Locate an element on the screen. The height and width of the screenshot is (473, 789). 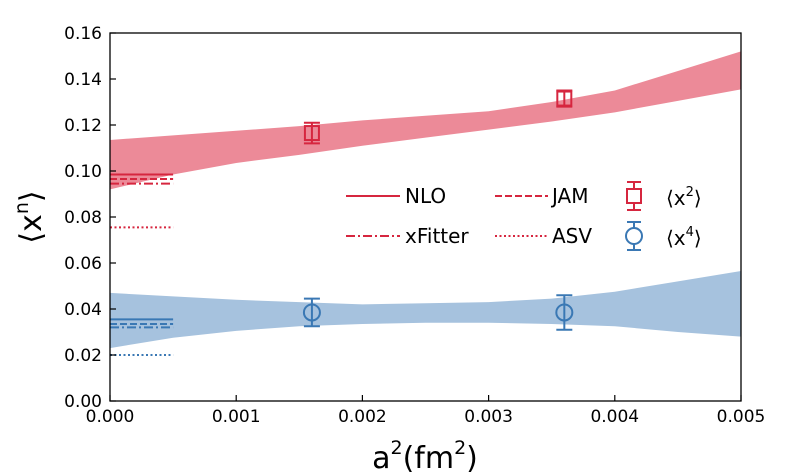
y-tick-label: 0.06 is located at coordinates (83, 264).